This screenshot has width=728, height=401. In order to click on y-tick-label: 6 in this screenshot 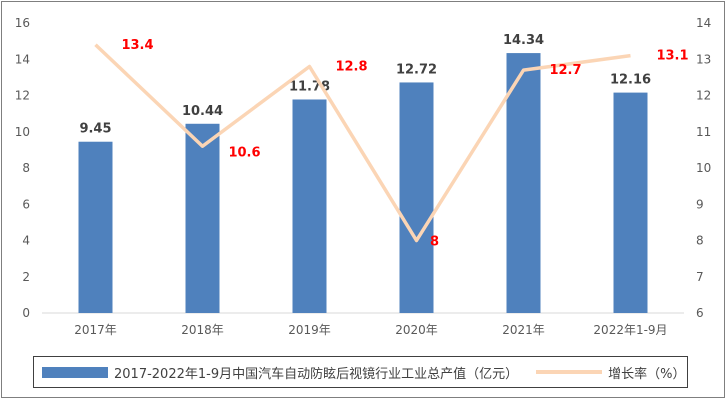, I will do `click(26, 204)`.